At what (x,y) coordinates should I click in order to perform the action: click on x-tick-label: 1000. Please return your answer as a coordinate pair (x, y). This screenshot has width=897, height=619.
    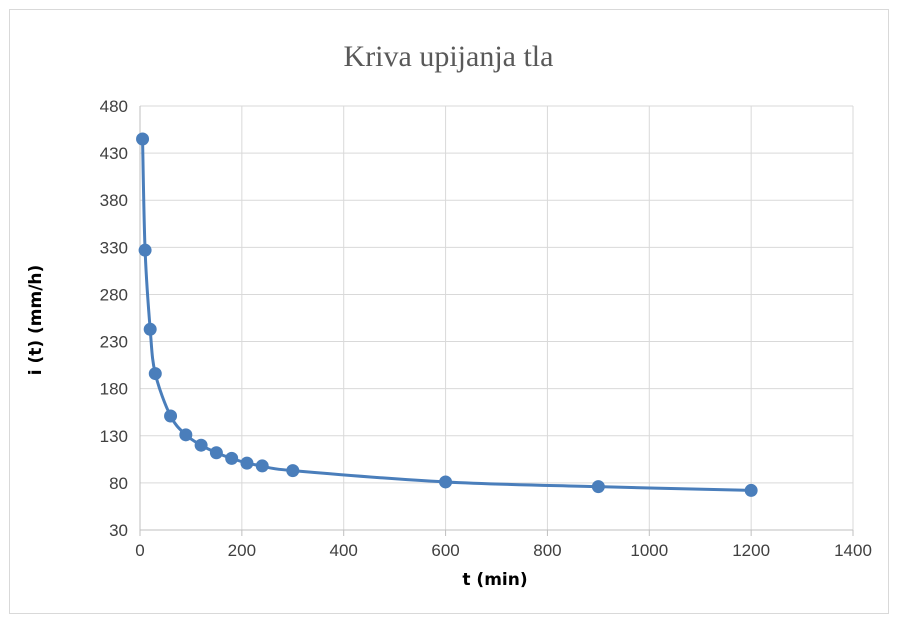
    Looking at the image, I should click on (649, 550).